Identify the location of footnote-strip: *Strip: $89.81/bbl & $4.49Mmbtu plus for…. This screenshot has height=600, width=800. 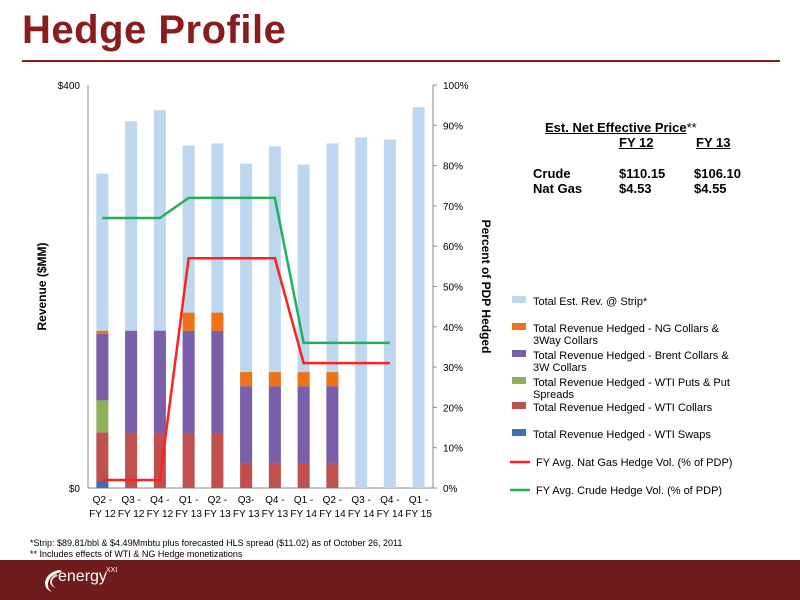
(216, 543).